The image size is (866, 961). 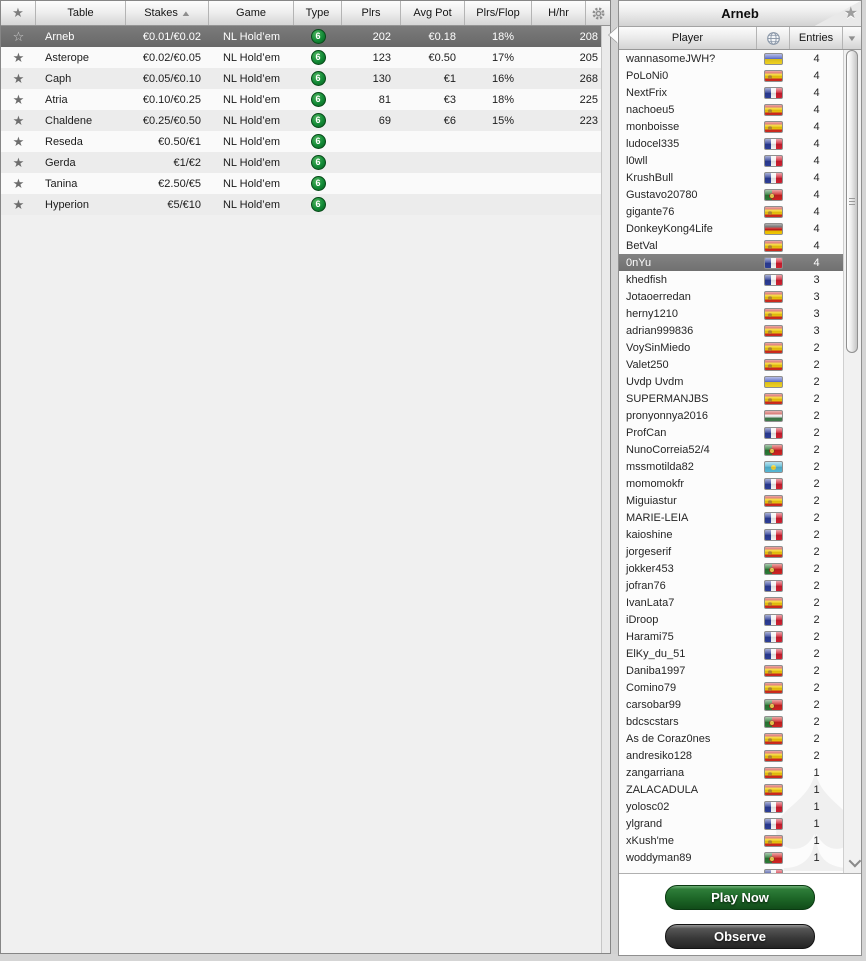 What do you see at coordinates (852, 461) in the screenshot?
I see `player-list-scrollbar` at bounding box center [852, 461].